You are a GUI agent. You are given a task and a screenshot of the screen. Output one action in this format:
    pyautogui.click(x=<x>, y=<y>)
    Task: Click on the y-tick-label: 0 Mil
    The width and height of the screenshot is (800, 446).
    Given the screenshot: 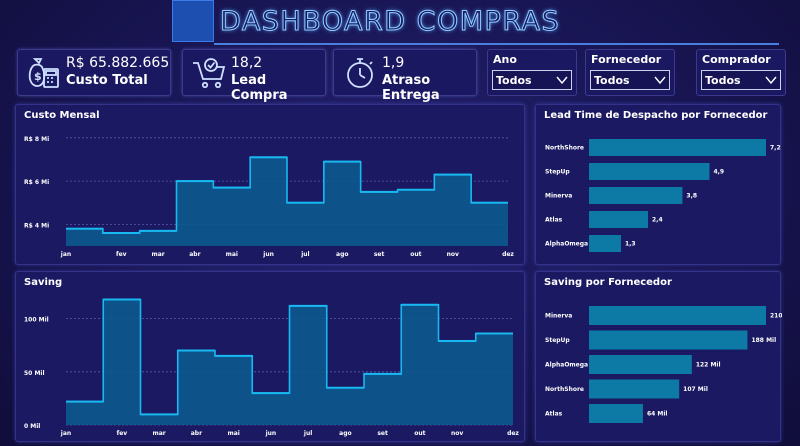 What is the action you would take?
    pyautogui.click(x=32, y=426)
    